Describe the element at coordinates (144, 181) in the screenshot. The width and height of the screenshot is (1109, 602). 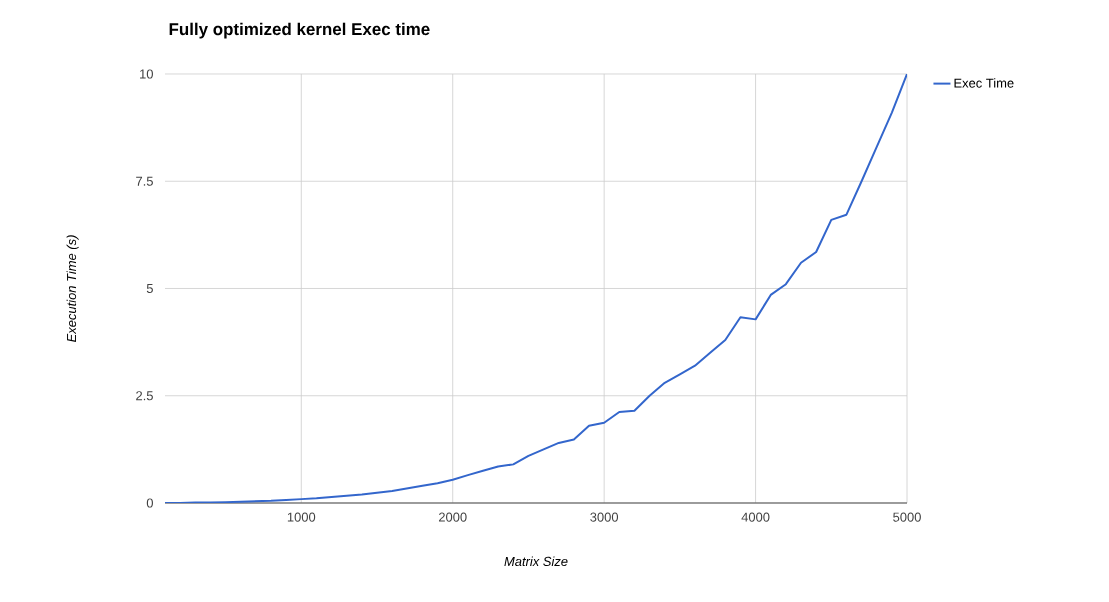
I see `y-tick-label: 7.5` at that location.